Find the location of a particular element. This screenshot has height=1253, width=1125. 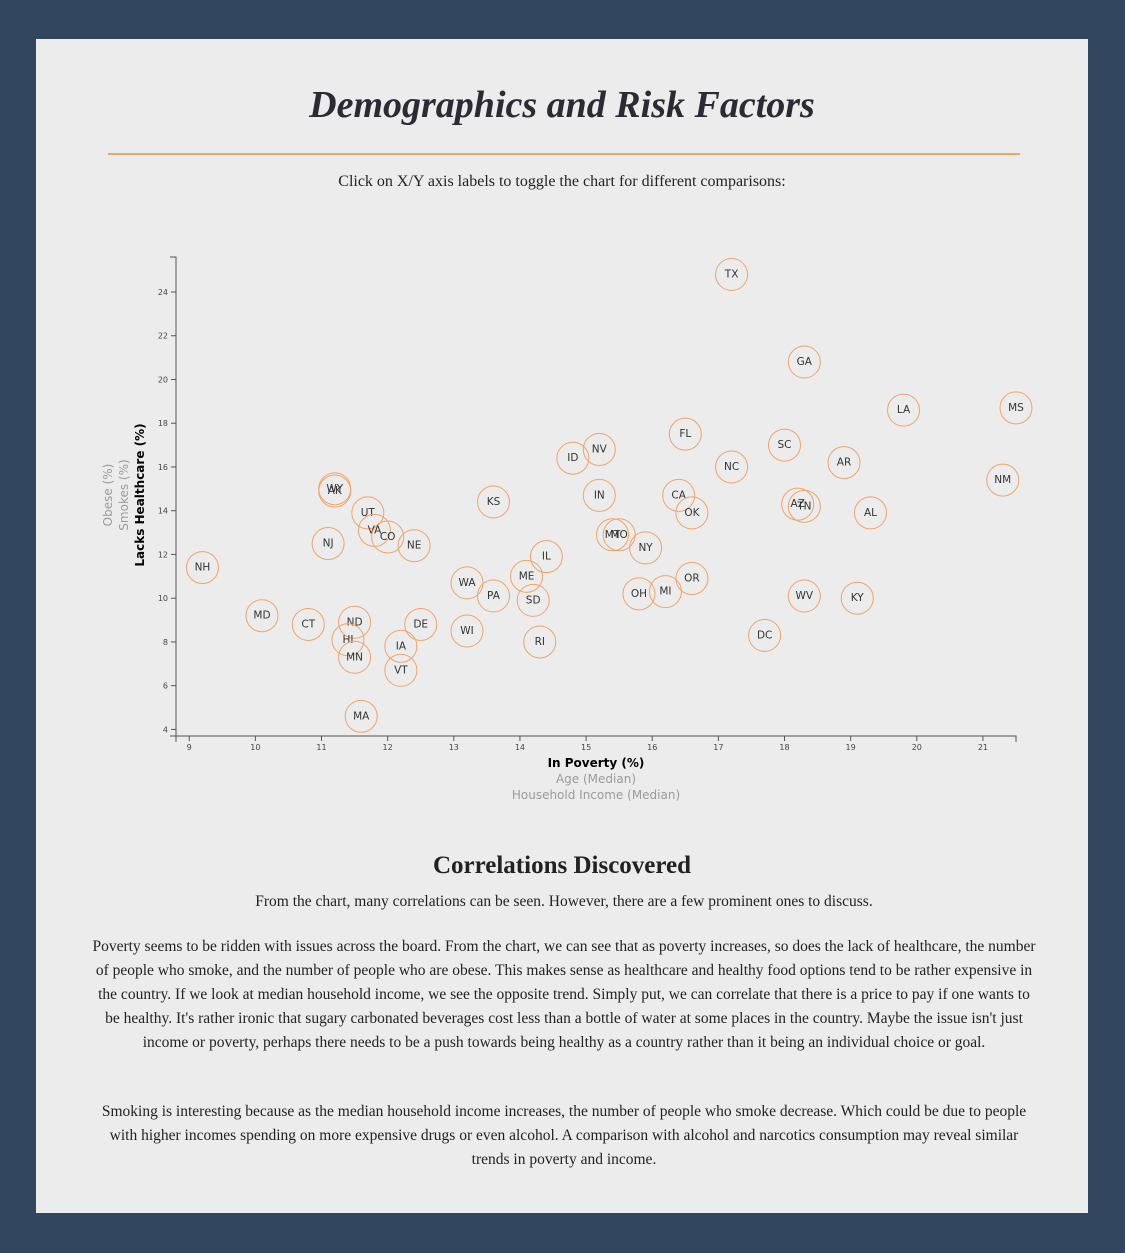

y-tick-label: 12 is located at coordinates (163, 554).